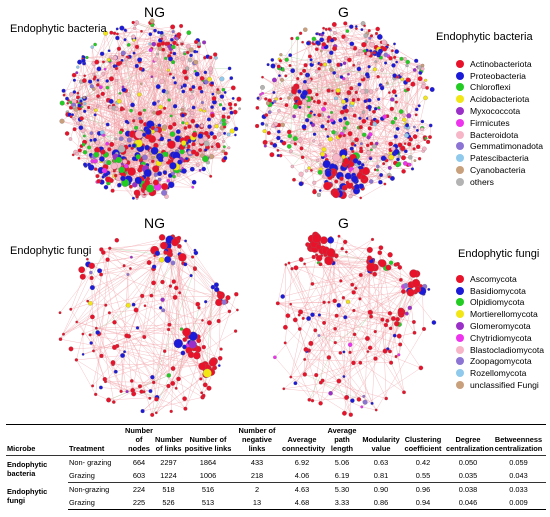 Image resolution: width=550 pixels, height=517 pixels. I want to click on value-cell: 513, so click(208, 503).